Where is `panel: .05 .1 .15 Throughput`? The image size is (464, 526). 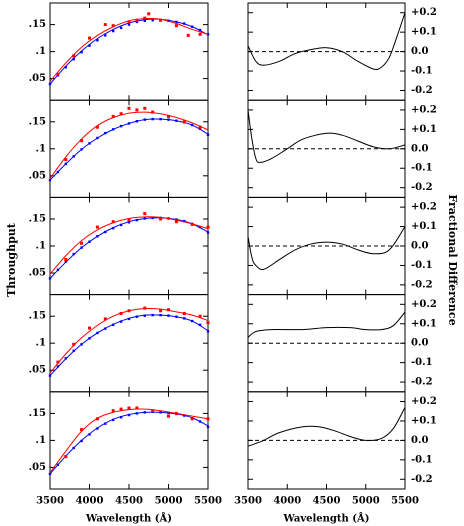
panel: .05 .1 .15 Throughput is located at coordinates (107, 246).